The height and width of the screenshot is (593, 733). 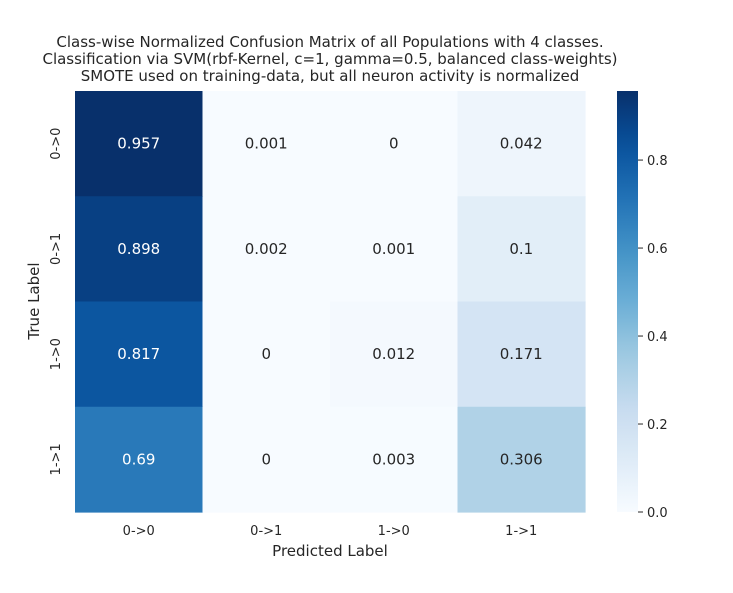 I want to click on colorbar-tick-label-4: 0.8, so click(x=657, y=161).